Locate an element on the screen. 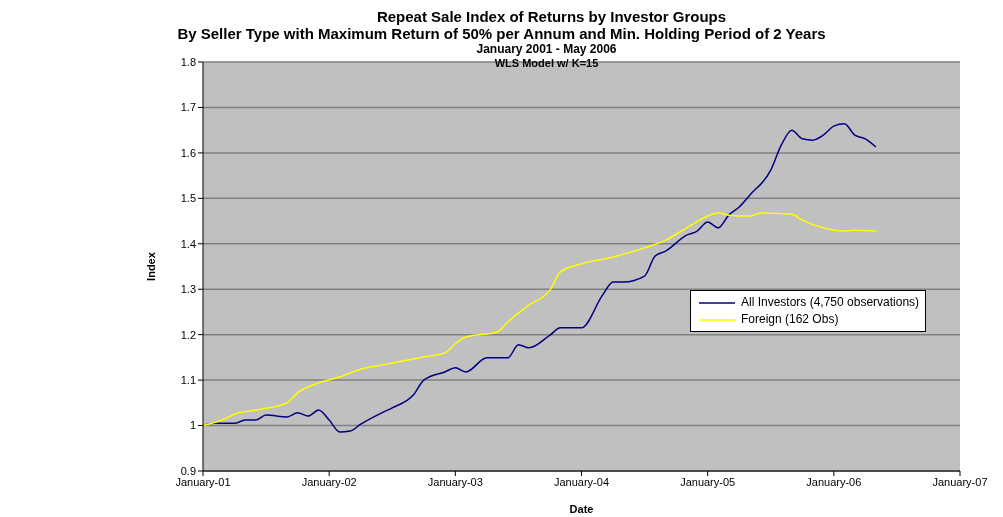  y-tick-label: 1 is located at coordinates (192, 425).